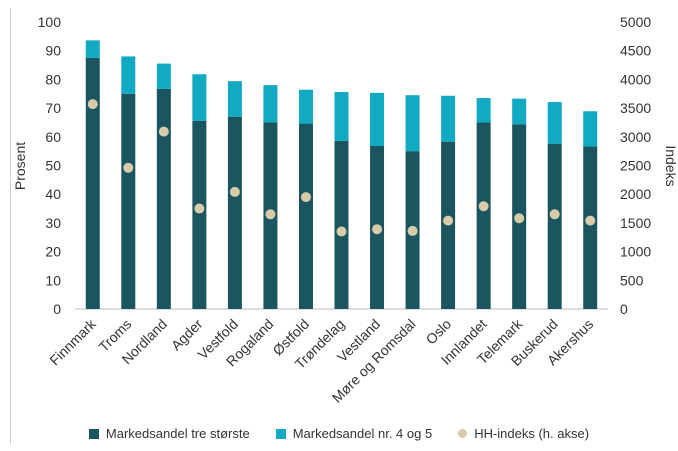 The height and width of the screenshot is (451, 678). What do you see at coordinates (53, 166) in the screenshot?
I see `y-tick-label: 50` at bounding box center [53, 166].